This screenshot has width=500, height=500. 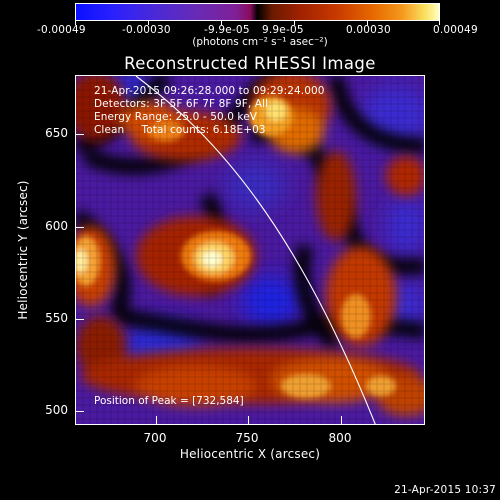 What do you see at coordinates (61, 30) in the screenshot?
I see `colorbar-tick-label: -0.00049` at bounding box center [61, 30].